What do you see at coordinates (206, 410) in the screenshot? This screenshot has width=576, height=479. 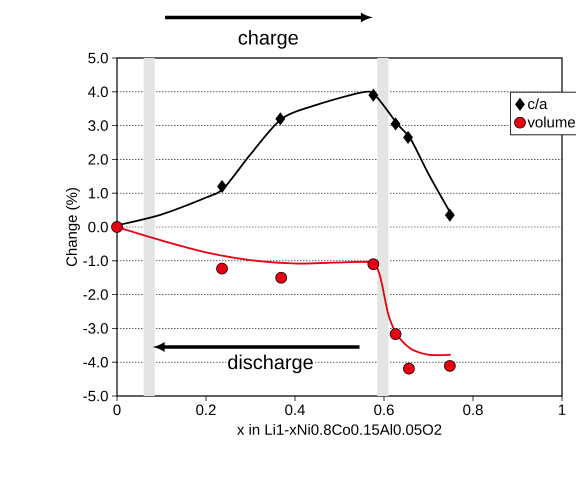 I see `x-tick-label: 0.2` at bounding box center [206, 410].